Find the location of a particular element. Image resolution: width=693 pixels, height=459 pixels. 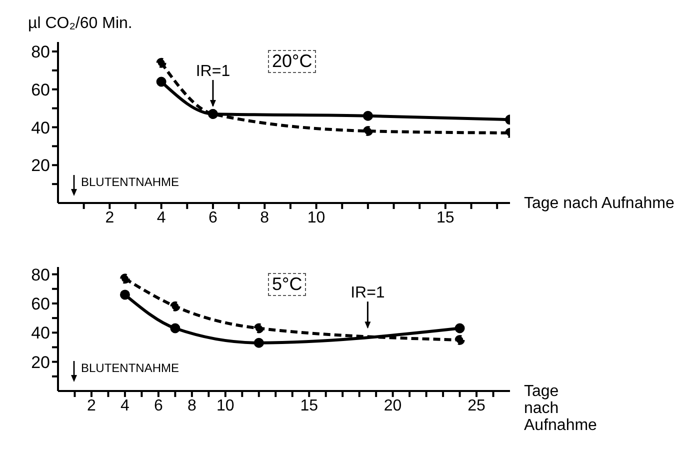

chart-title: 5°C is located at coordinates (287, 284).